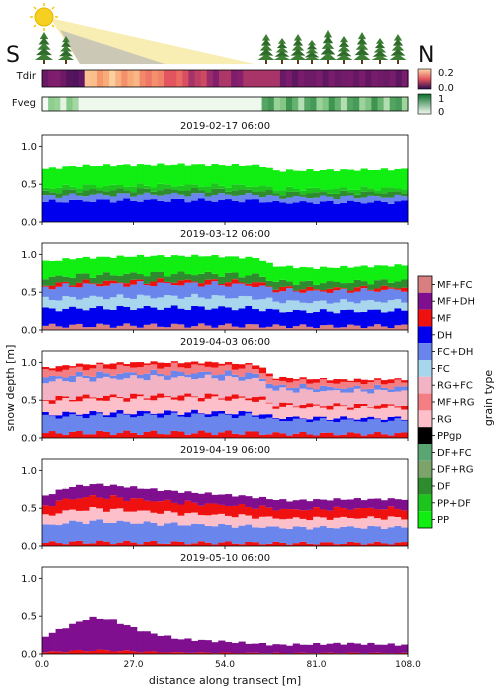 This screenshot has width=500, height=692. I want to click on snow-profile-panel: 2019-03-12 06:000.00.51.0, so click(215, 283).